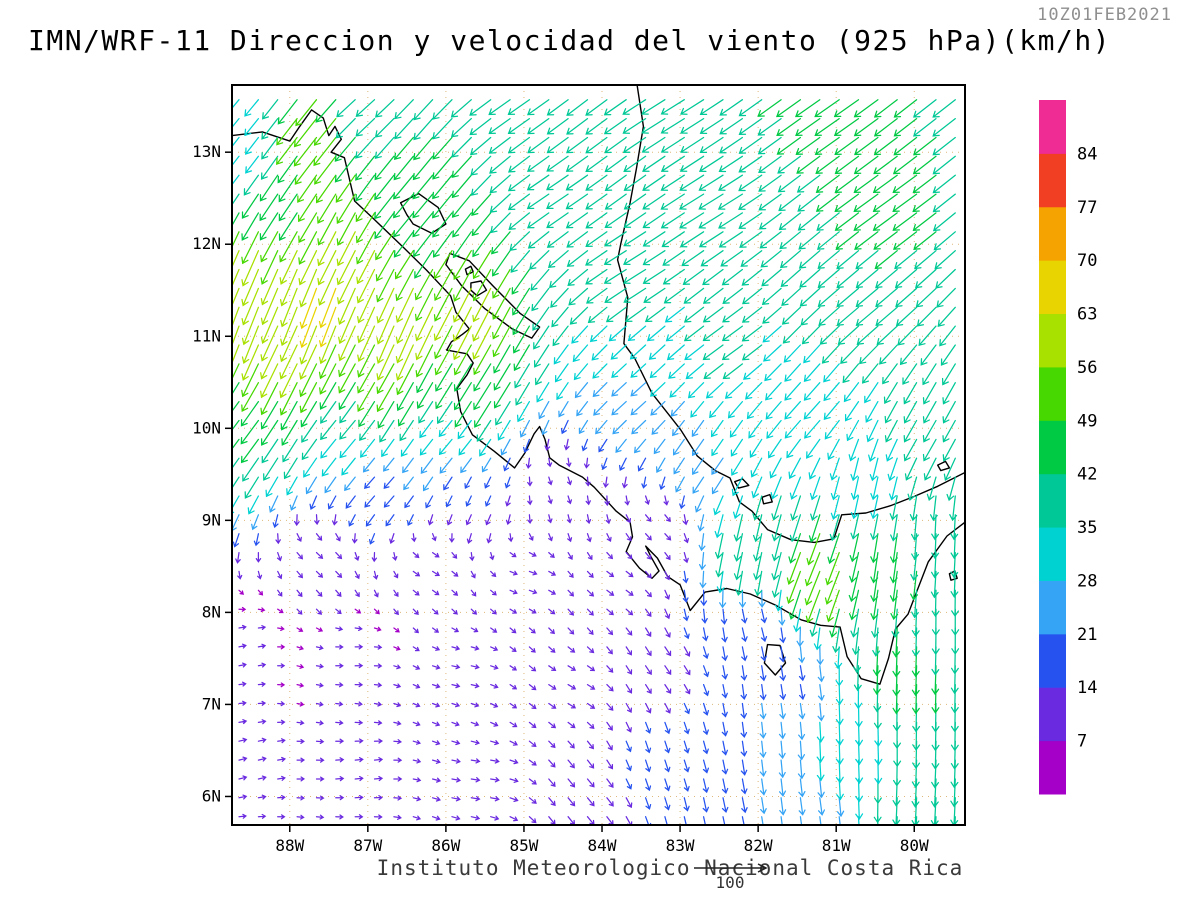 Image resolution: width=1200 pixels, height=900 pixels. Describe the element at coordinates (1068, 447) in the screenshot. I see `colorbar: 7 14 21 28 35 42 49 56 63 70 77 84` at that location.